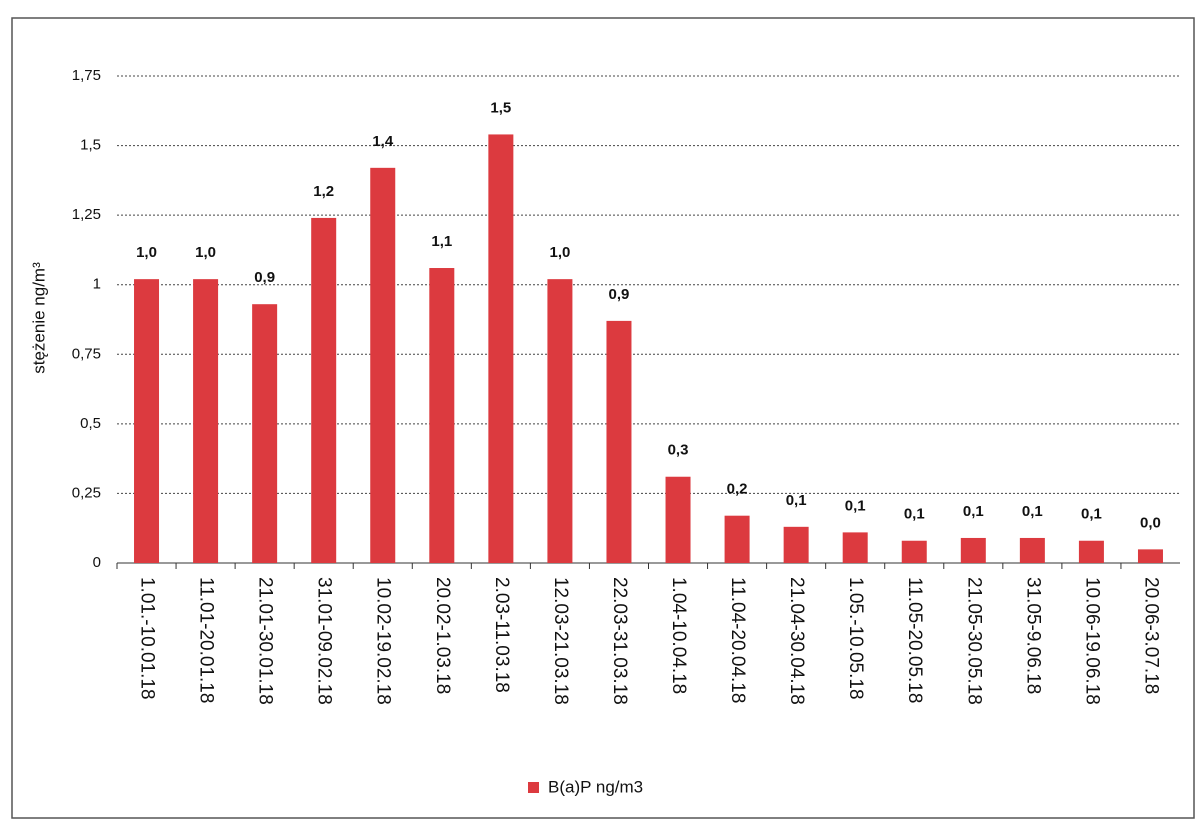 The height and width of the screenshot is (824, 1202). What do you see at coordinates (90, 145) in the screenshot?
I see `y-tick-label: 1,5` at bounding box center [90, 145].